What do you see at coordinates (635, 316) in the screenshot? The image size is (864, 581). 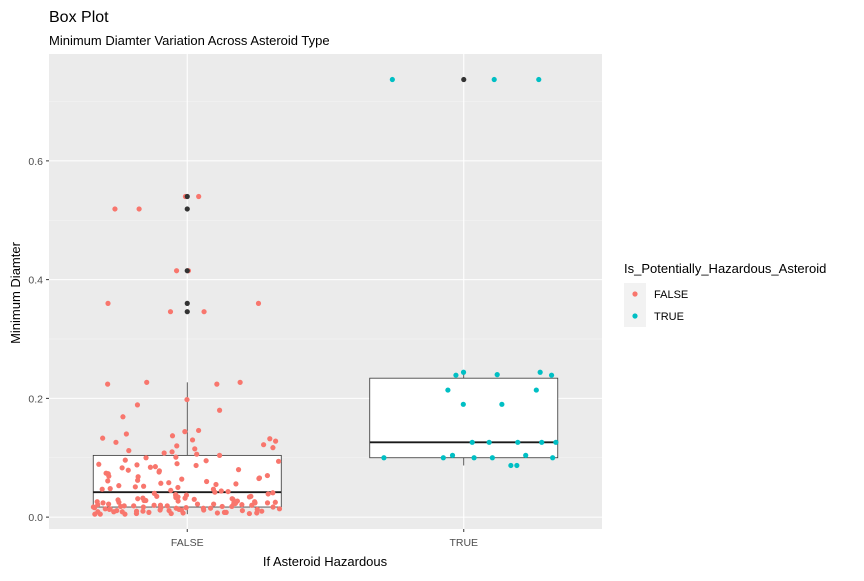 I see `legend-swatch-true` at bounding box center [635, 316].